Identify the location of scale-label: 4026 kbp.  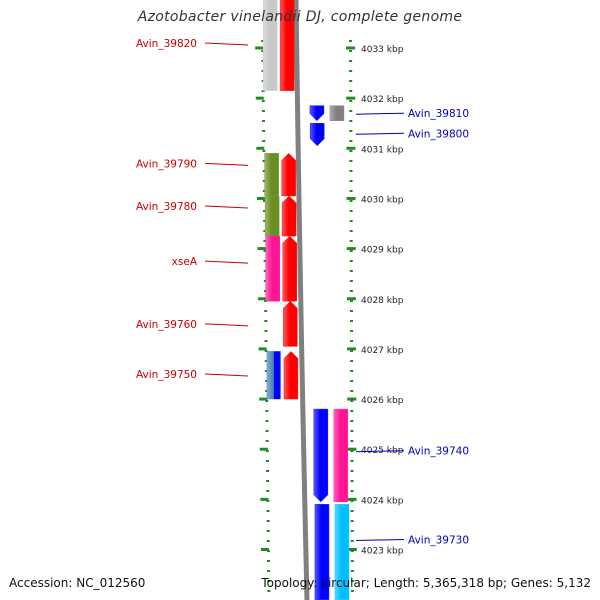
(382, 401).